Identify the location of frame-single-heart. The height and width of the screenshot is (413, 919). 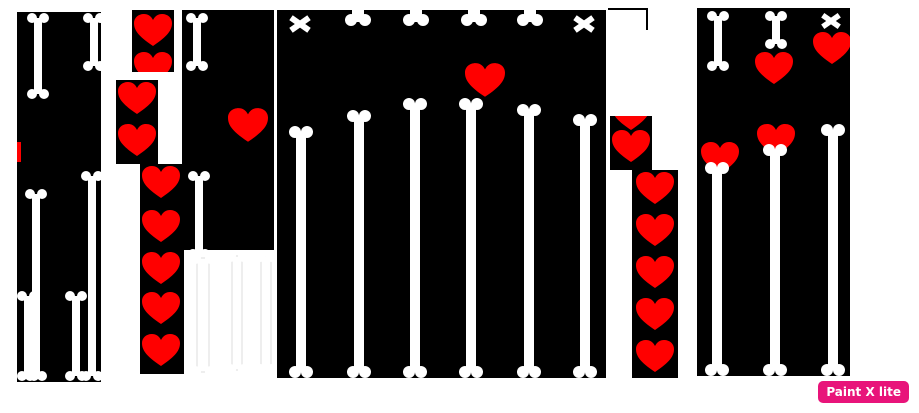
(228, 130).